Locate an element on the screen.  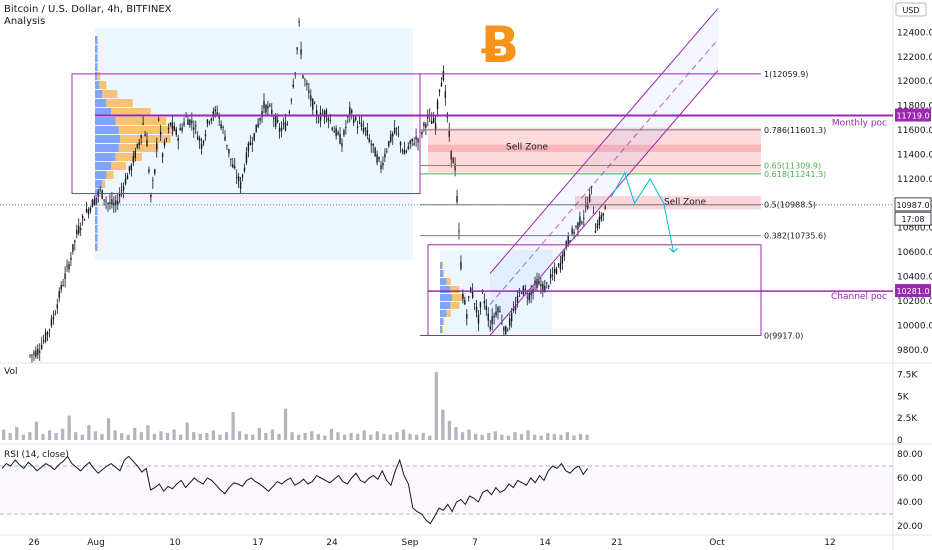
price-tick-label: 11400.0 is located at coordinates (914, 155).